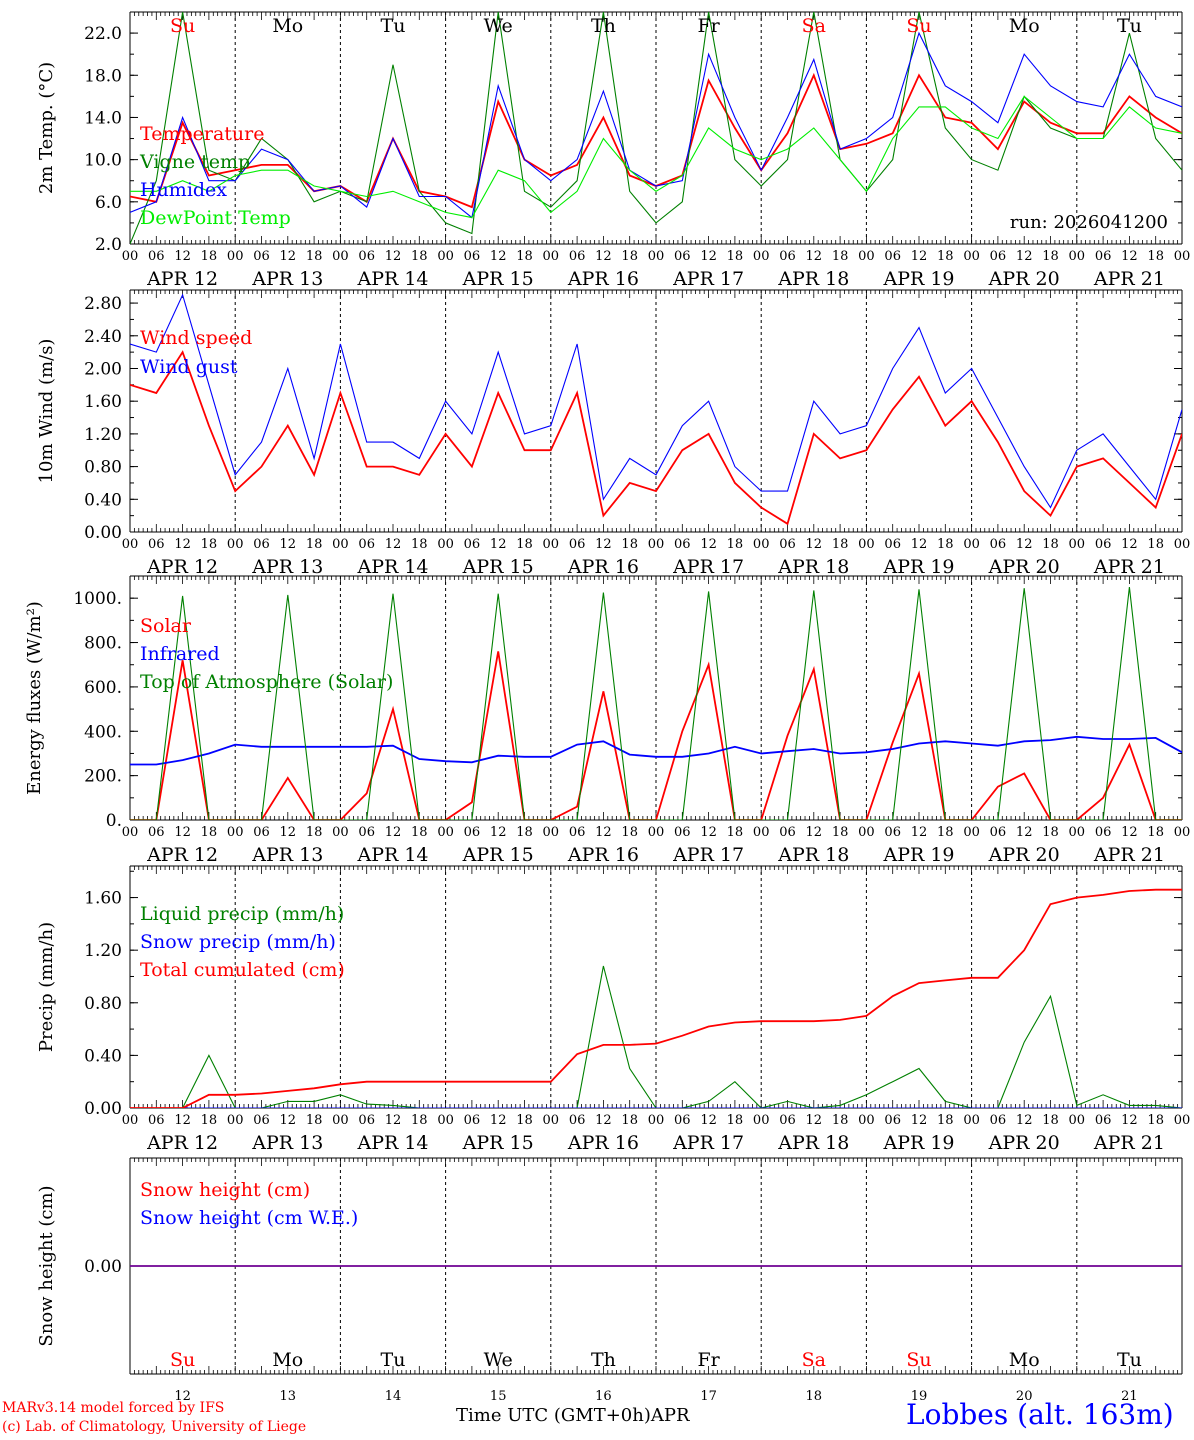  Describe the element at coordinates (46, 1265) in the screenshot. I see `snow-ylabel: Snow height (cm)` at that location.